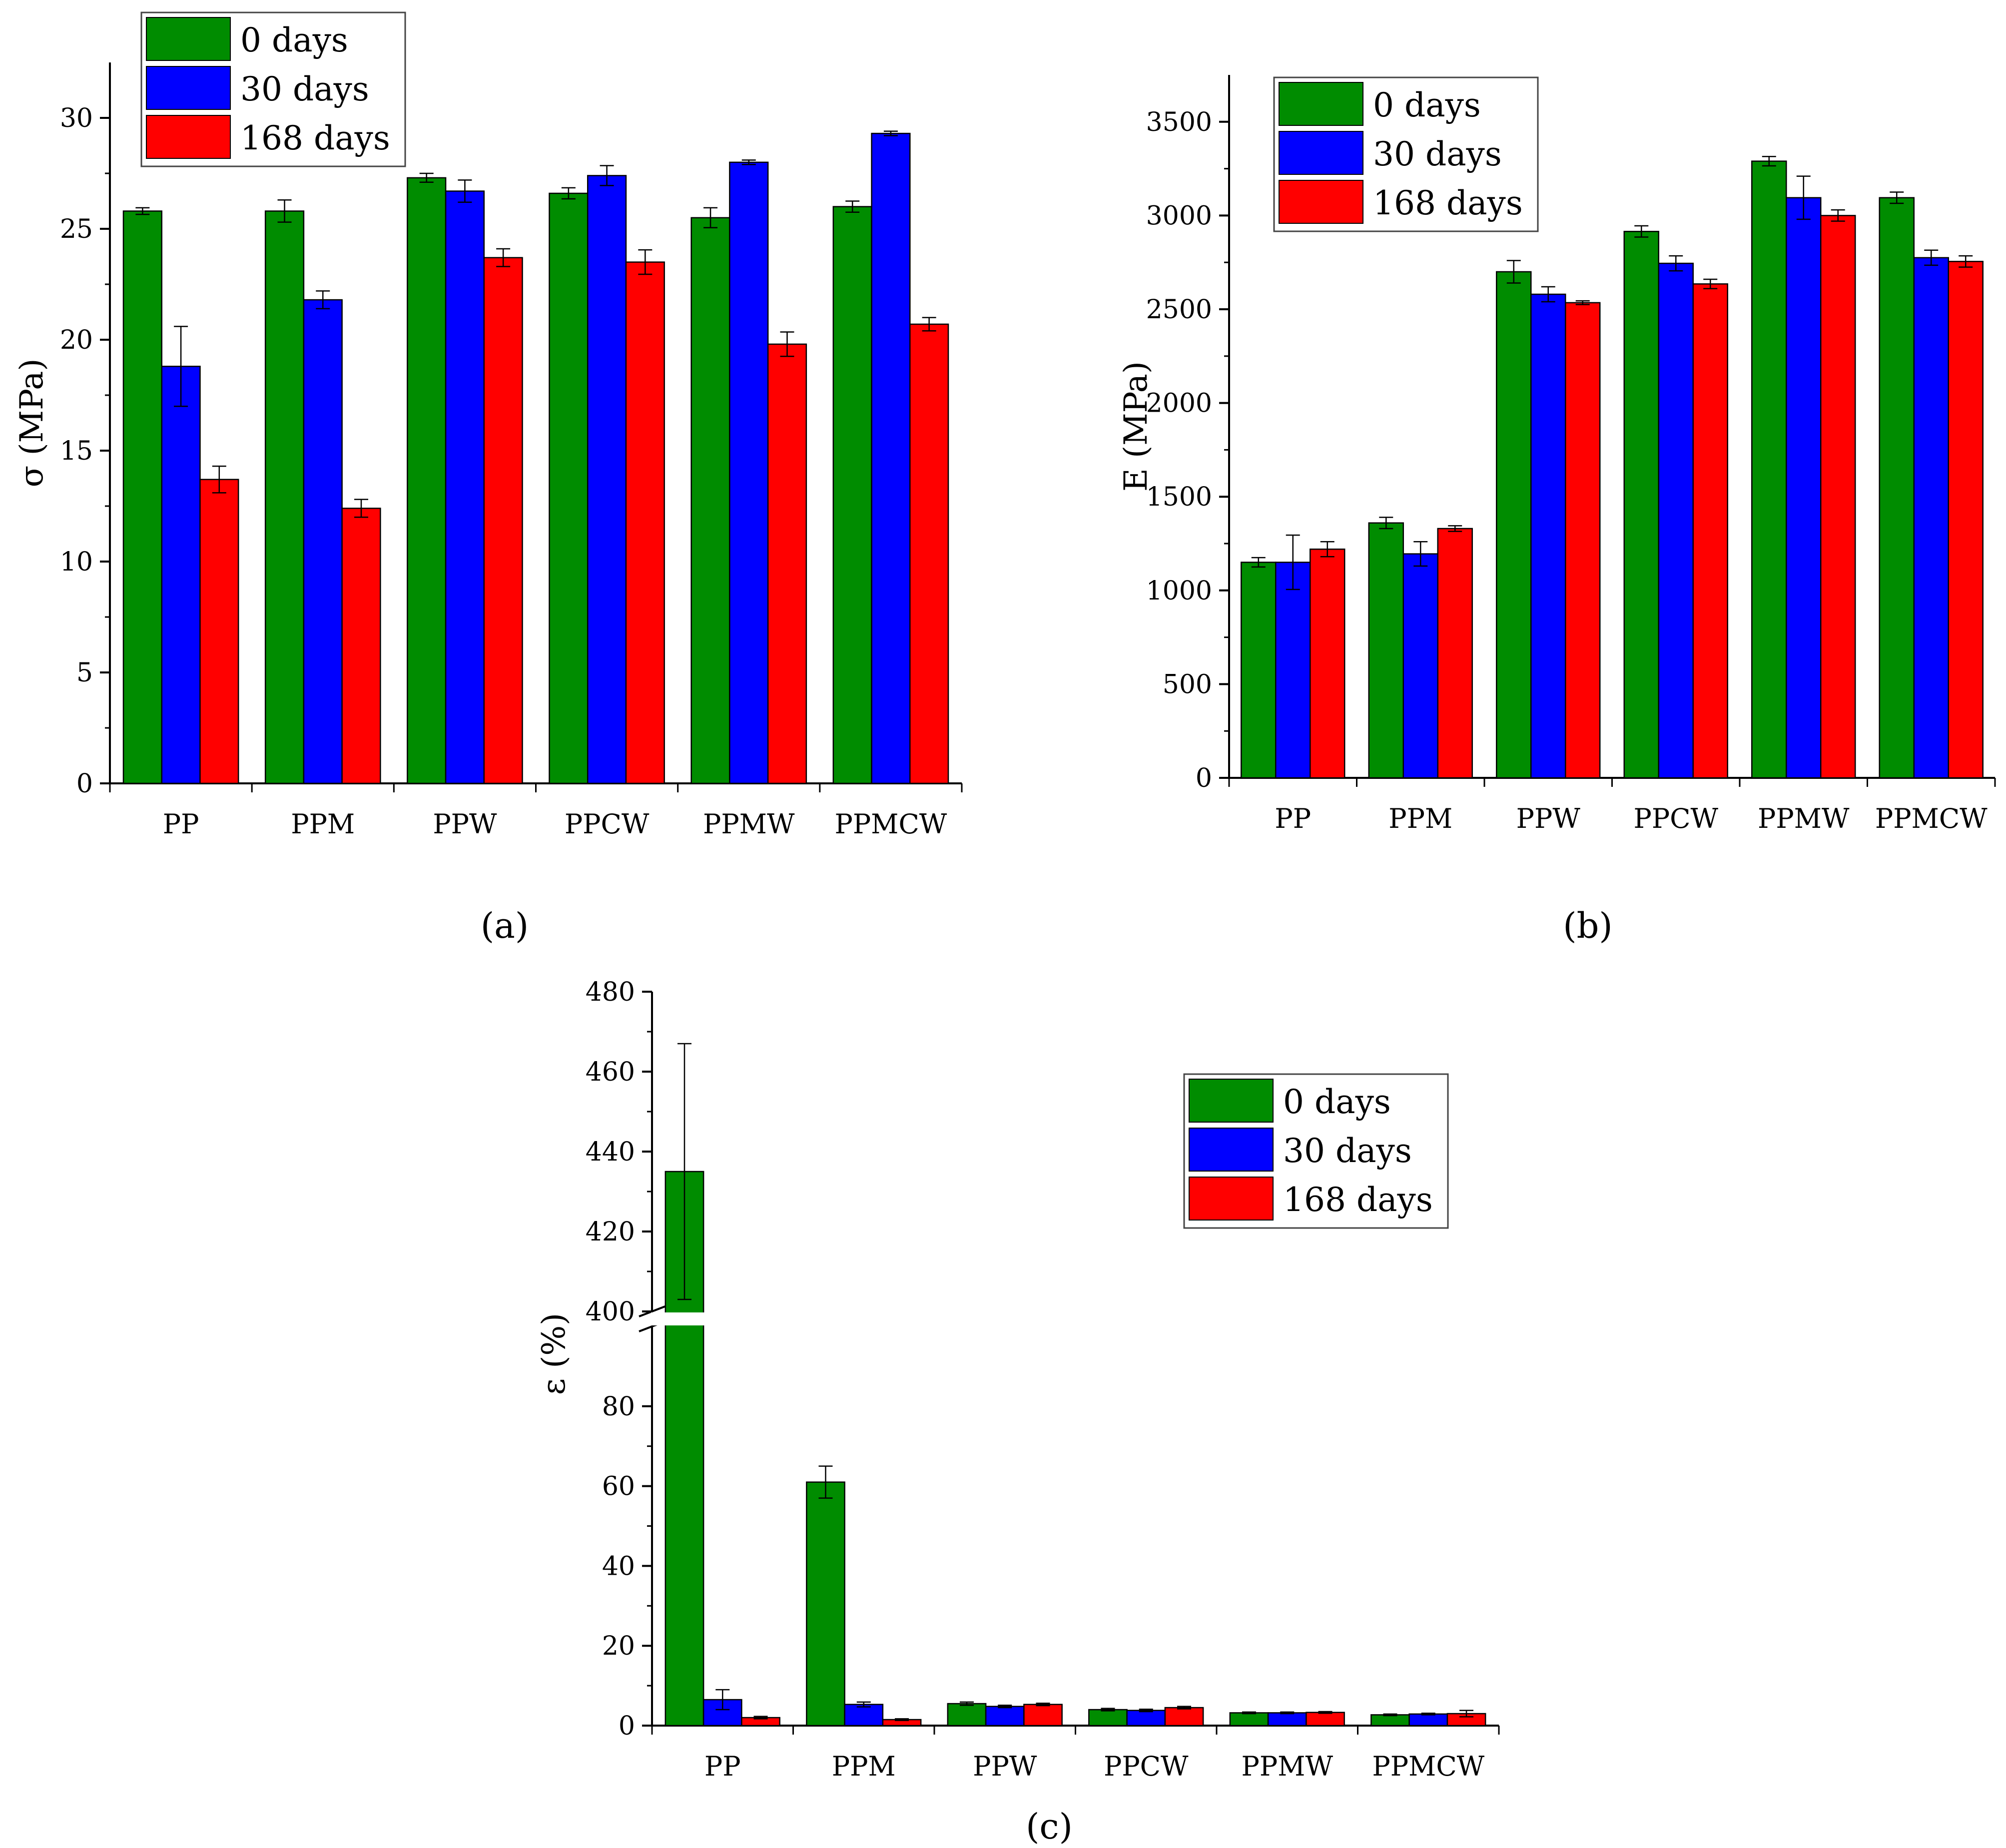 Image resolution: width=2006 pixels, height=1848 pixels. Describe the element at coordinates (1074, 1318) in the screenshot. I see `axis-break-gap` at that location.